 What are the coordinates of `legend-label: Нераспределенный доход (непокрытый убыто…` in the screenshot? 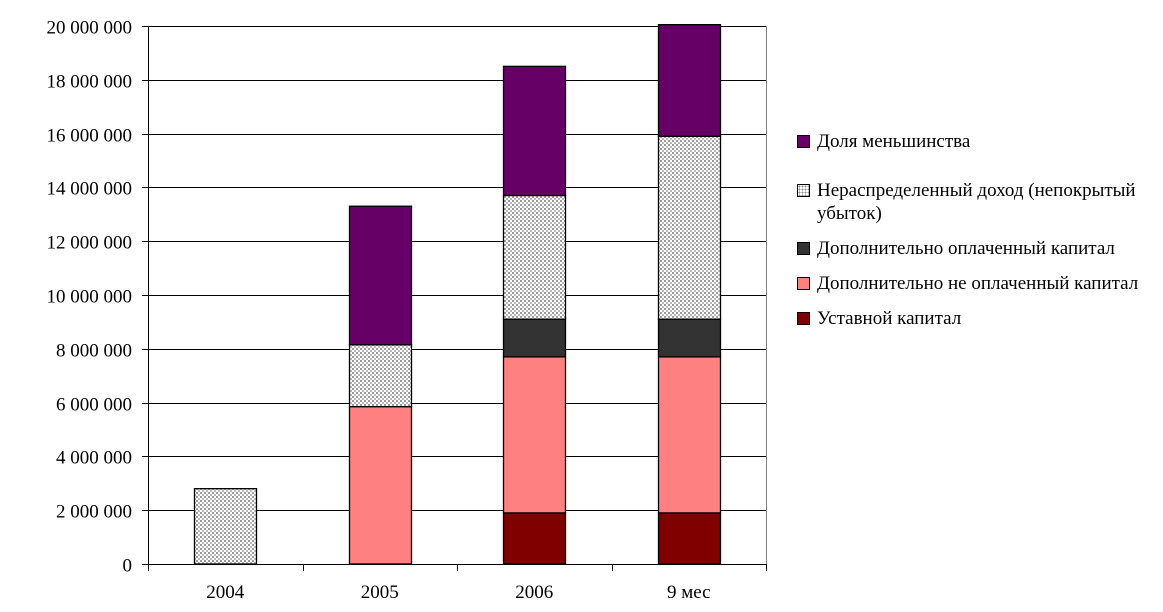 It's located at (976, 202).